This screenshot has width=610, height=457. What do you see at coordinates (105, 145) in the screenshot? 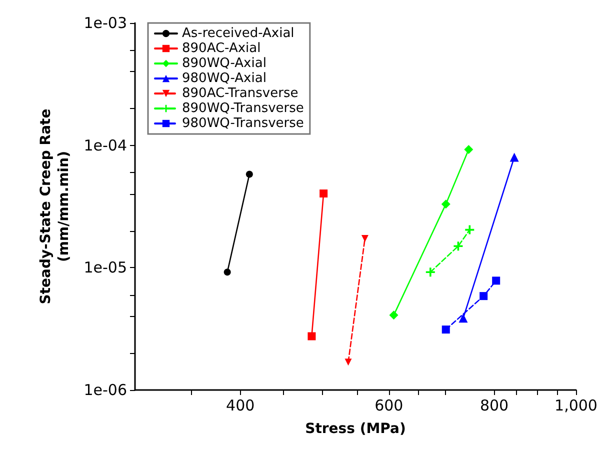
I see `y-tick-label: 1e-04` at bounding box center [105, 145].